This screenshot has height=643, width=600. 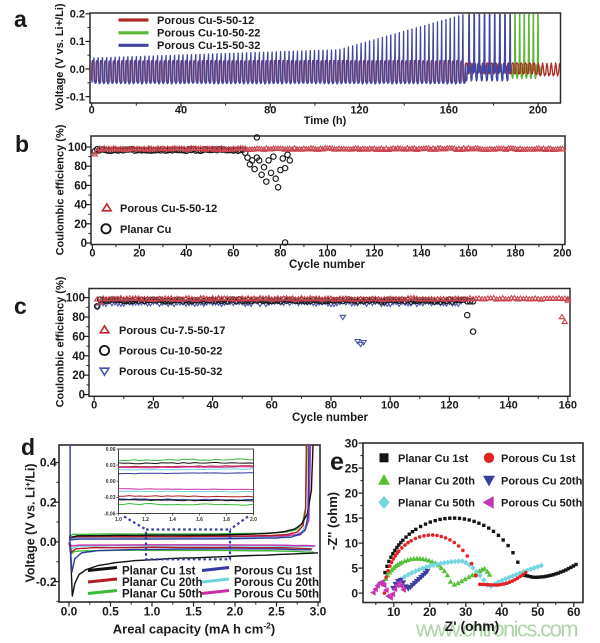 What do you see at coordinates (352, 468) in the screenshot?
I see `svg-text: 25` at bounding box center [352, 468].